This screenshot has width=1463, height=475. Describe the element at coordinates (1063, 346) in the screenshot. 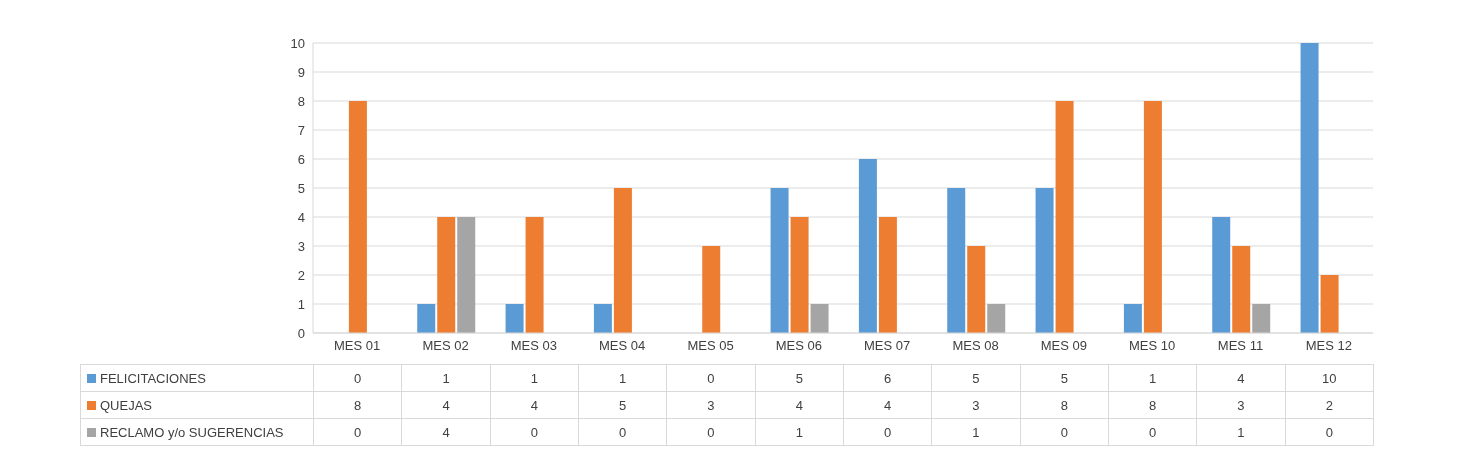

I see `x-tick-label: MES 09` at that location.